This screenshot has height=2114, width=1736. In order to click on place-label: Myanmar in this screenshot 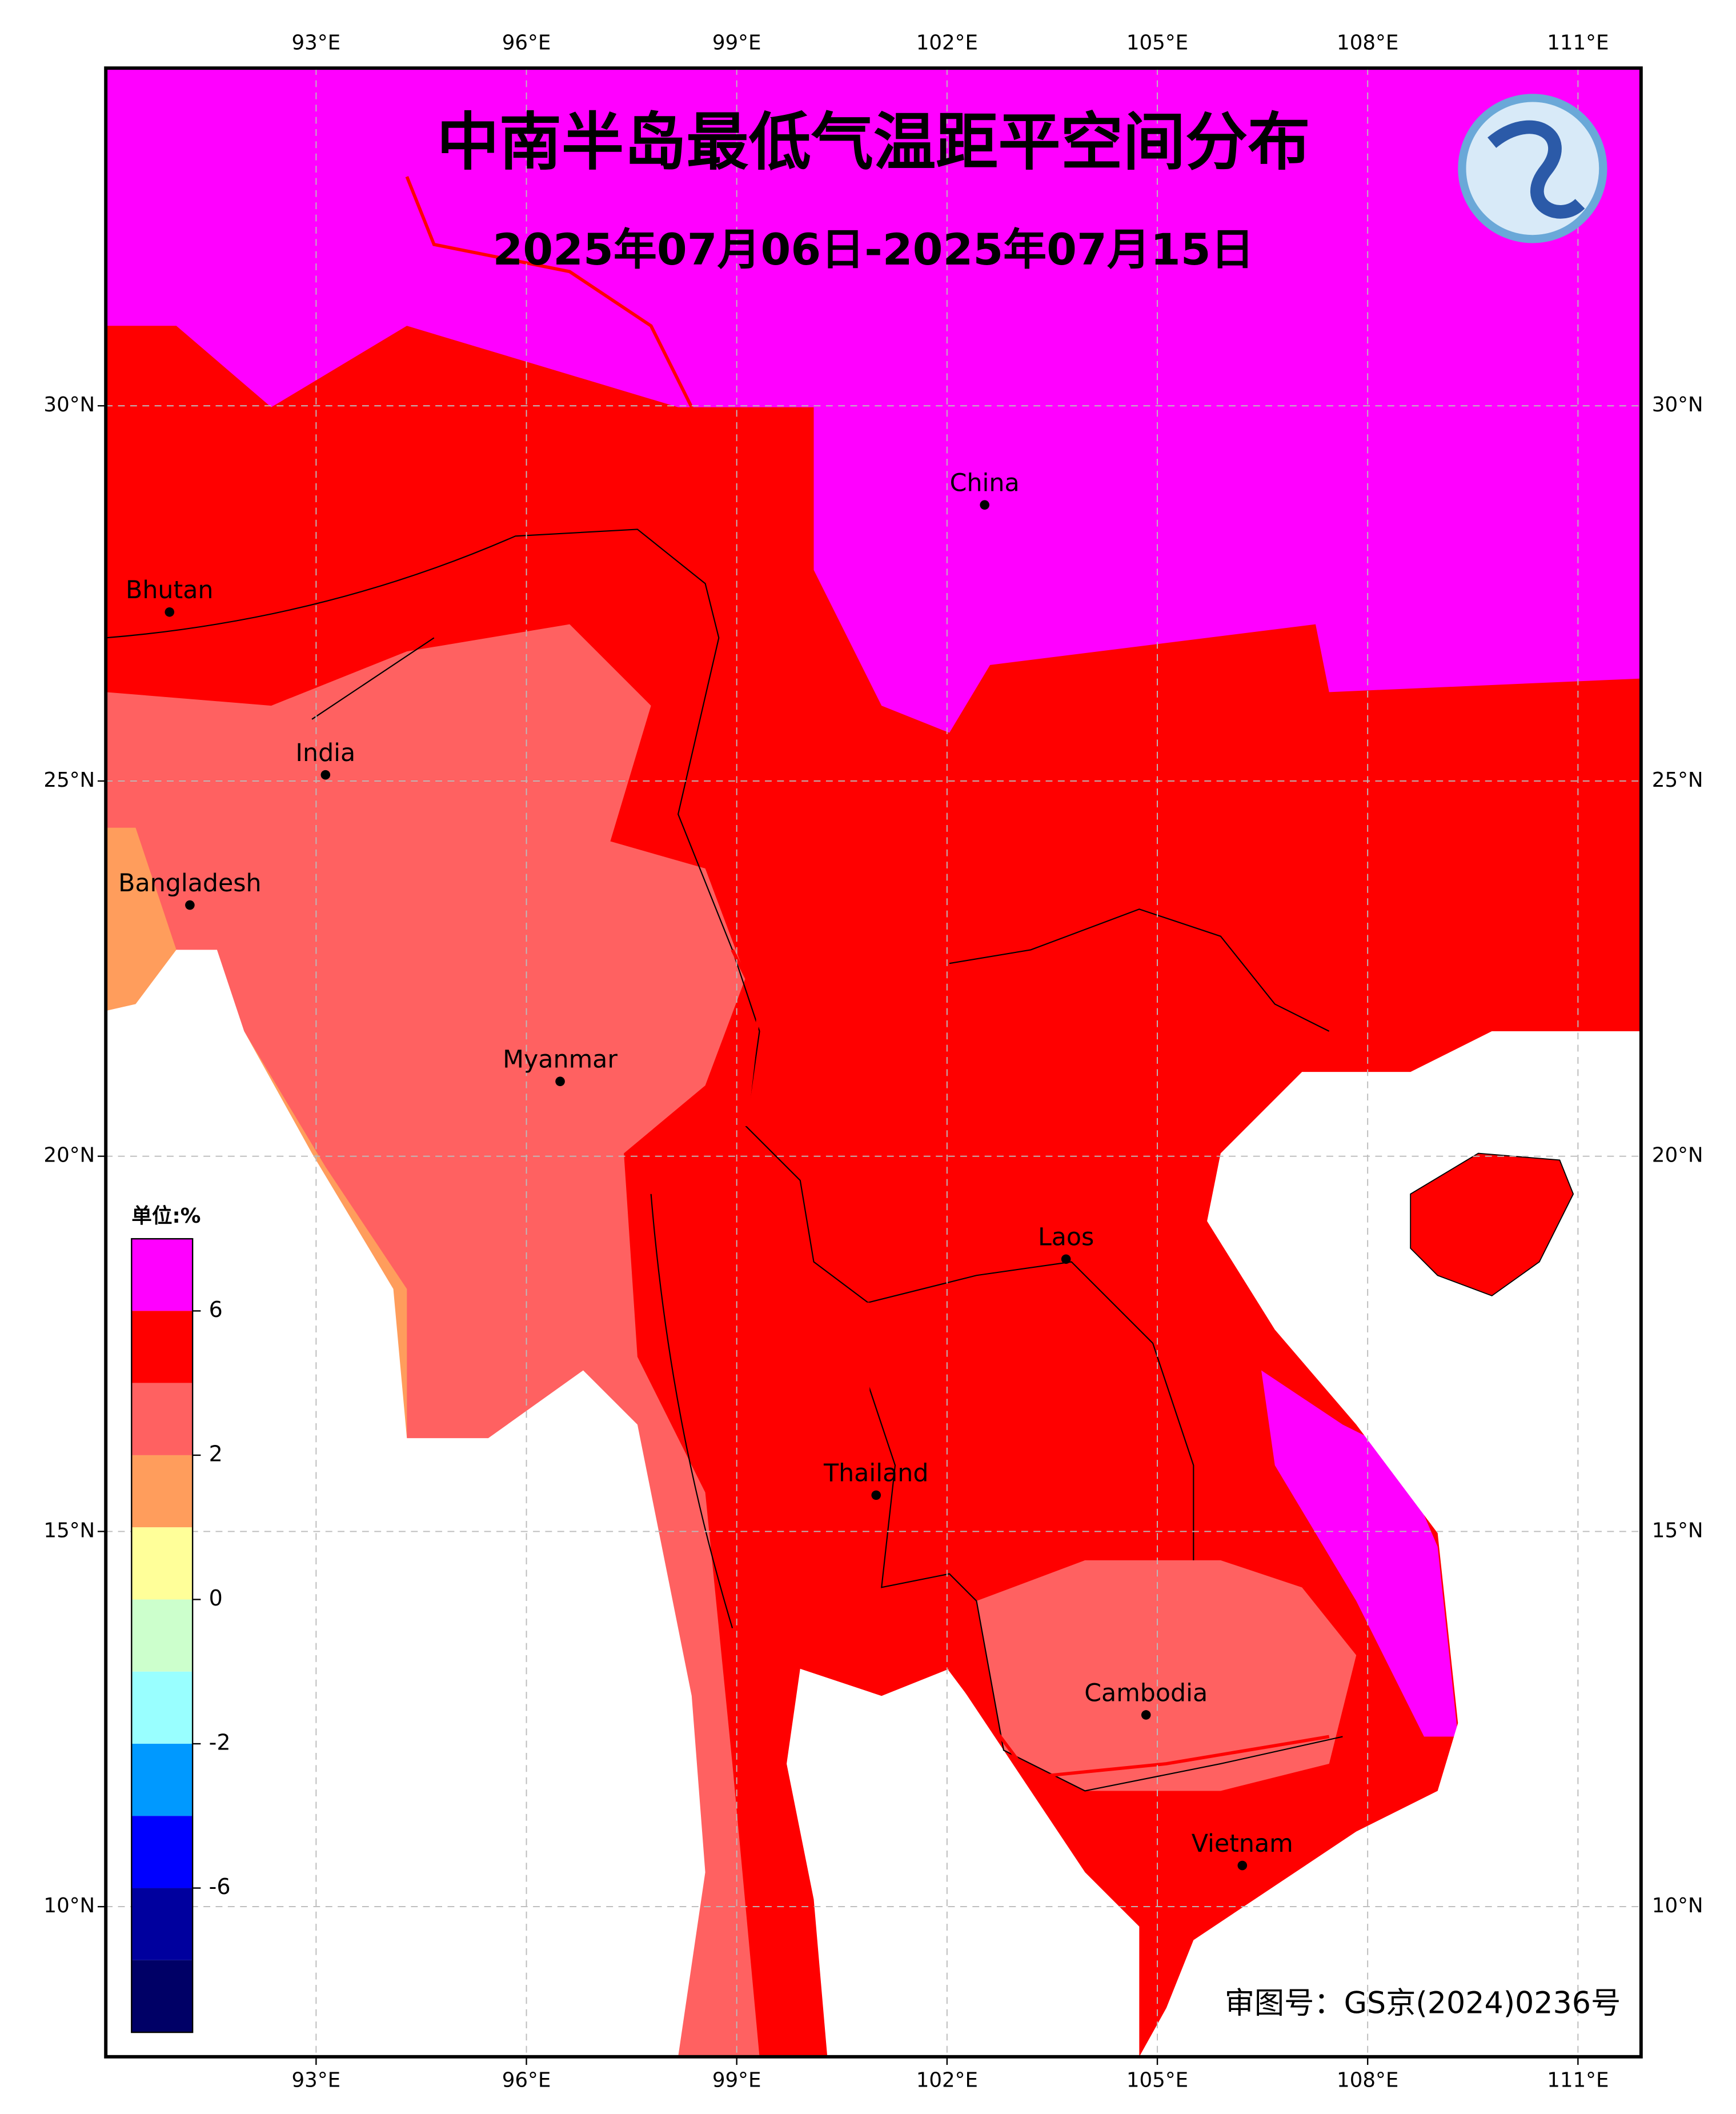, I will do `click(560, 1060)`.